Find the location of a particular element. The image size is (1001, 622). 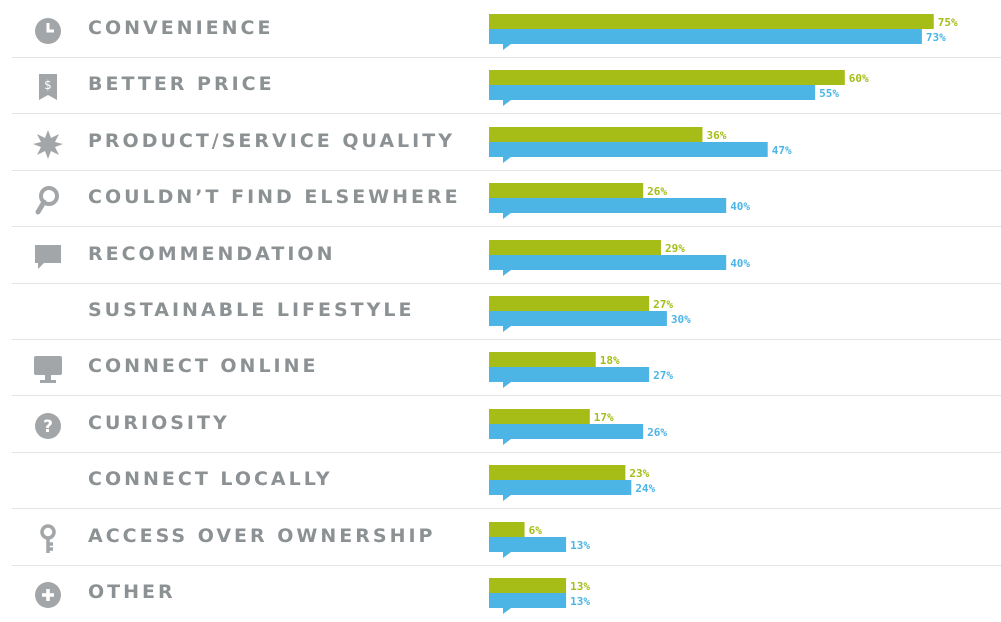

chart-row: ? CURIOSITY 17% 26% is located at coordinates (506, 425).